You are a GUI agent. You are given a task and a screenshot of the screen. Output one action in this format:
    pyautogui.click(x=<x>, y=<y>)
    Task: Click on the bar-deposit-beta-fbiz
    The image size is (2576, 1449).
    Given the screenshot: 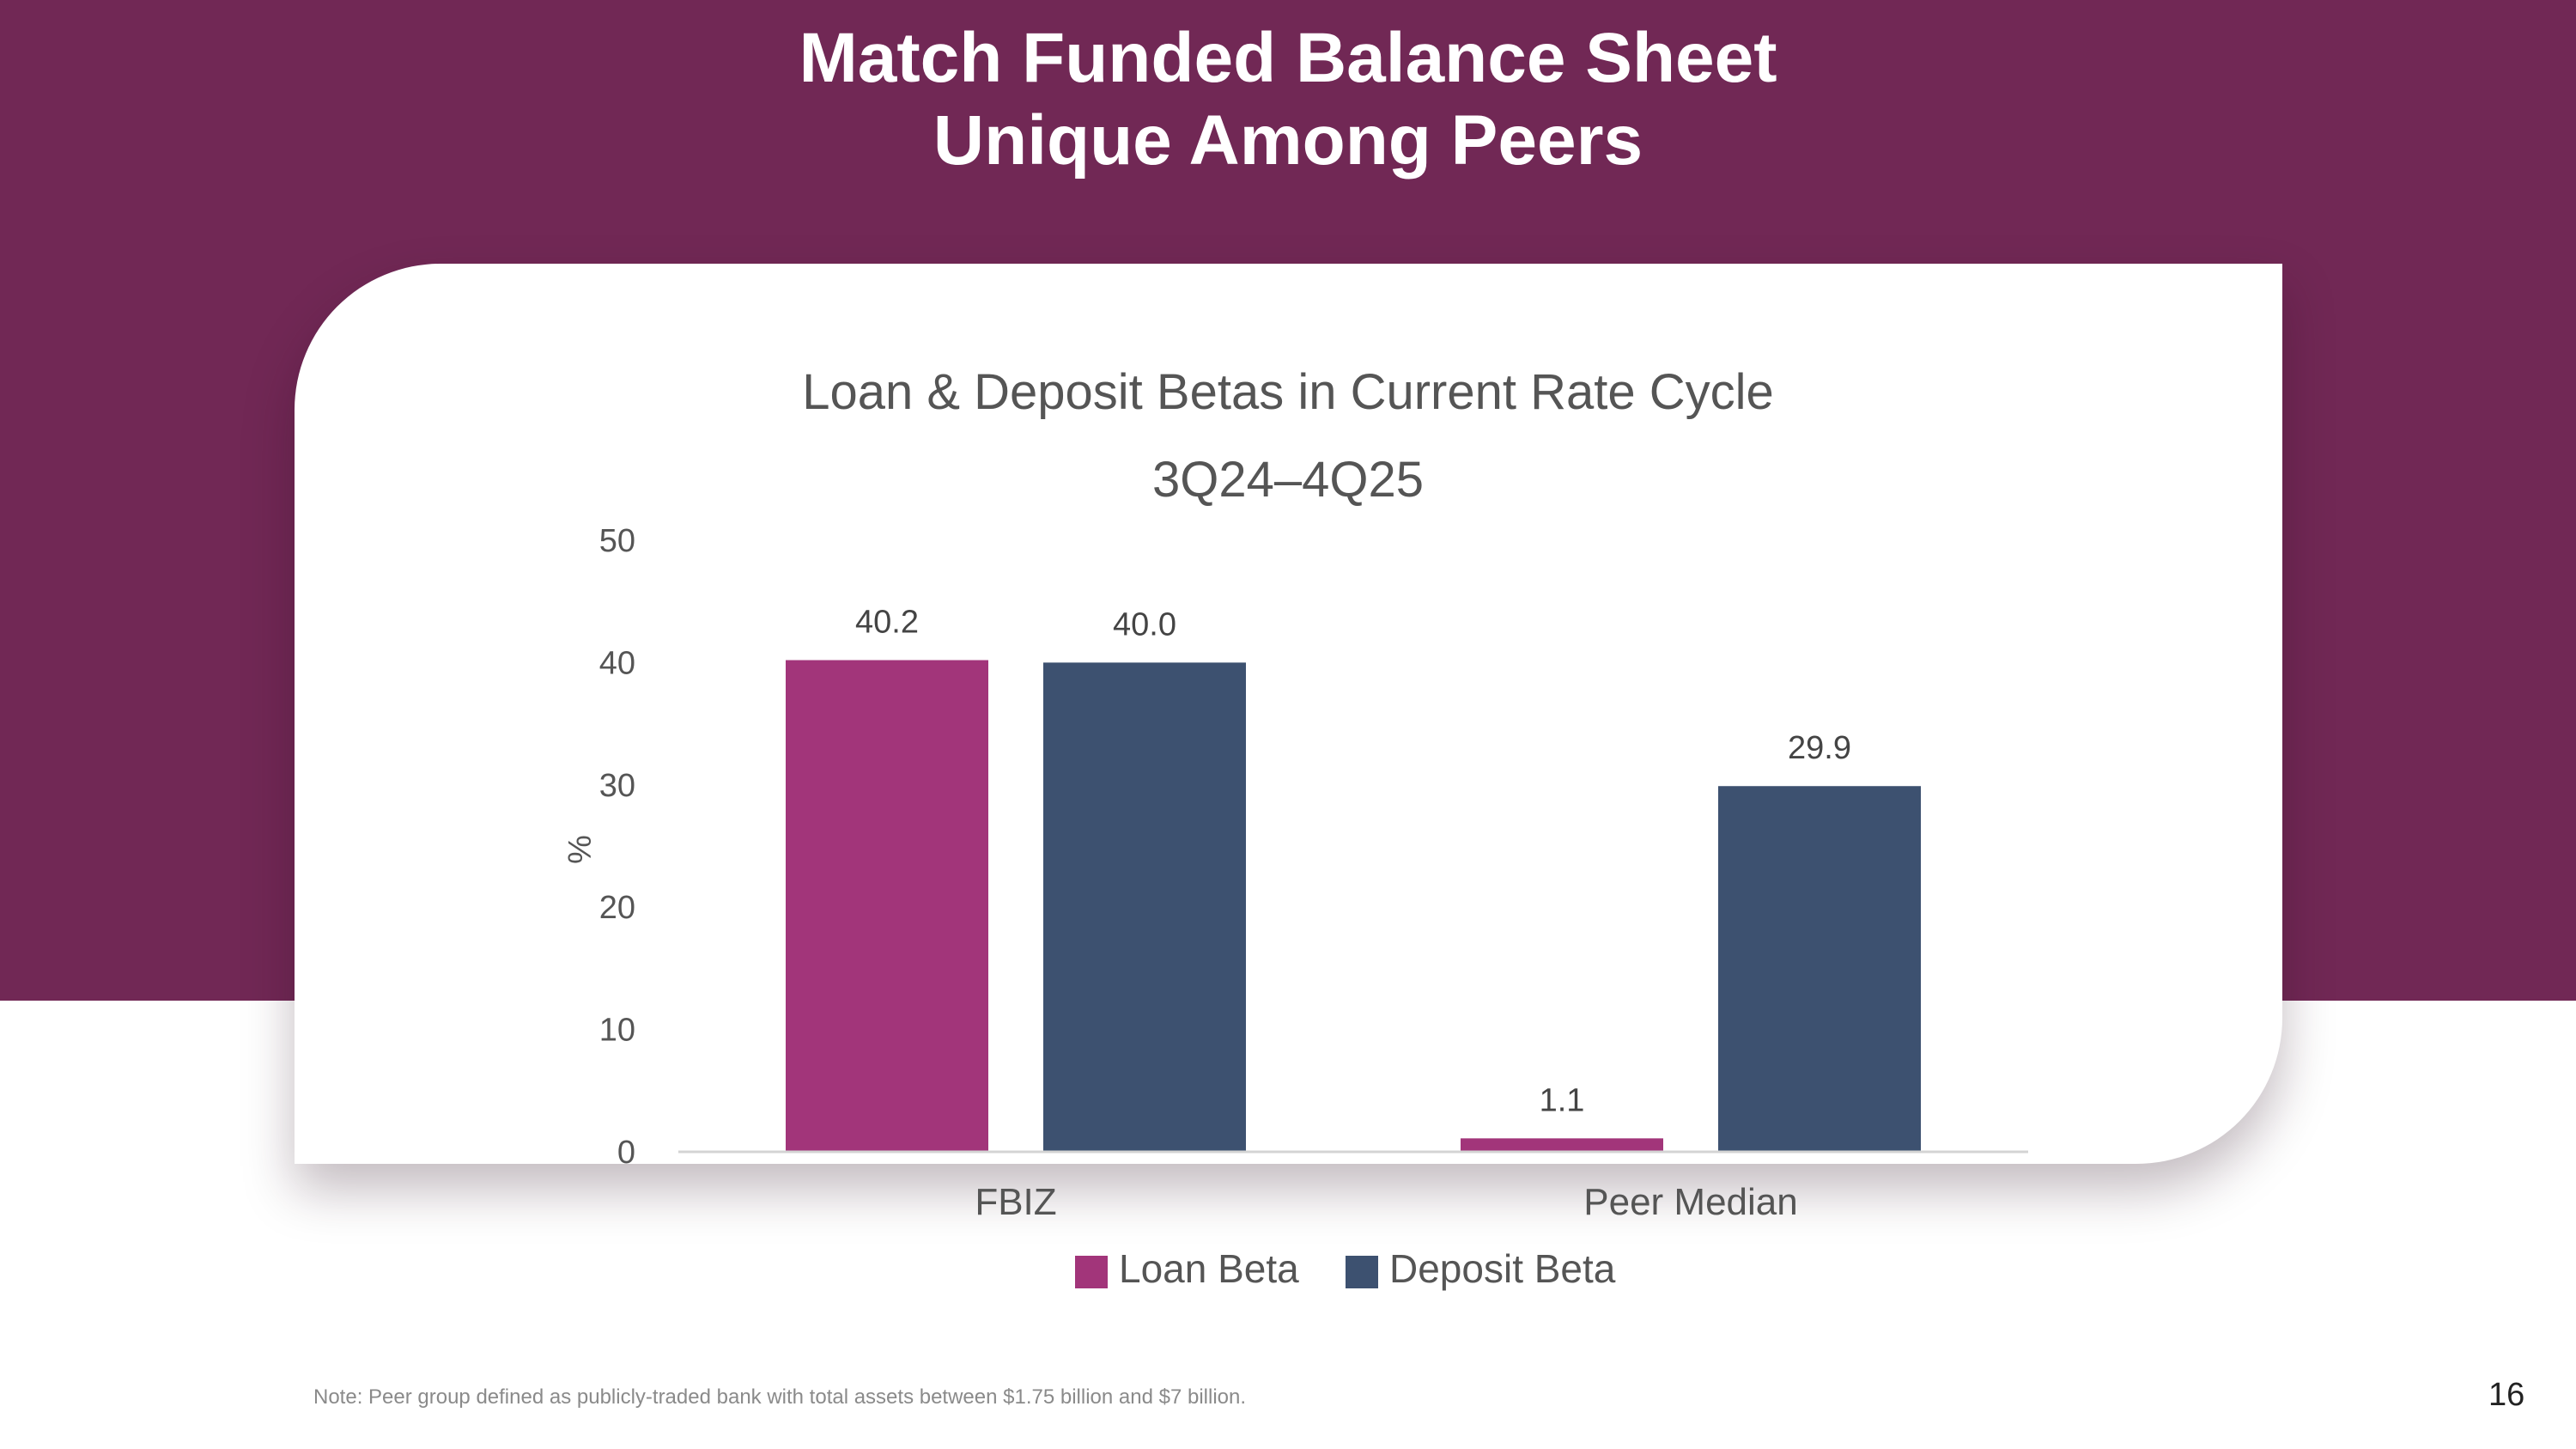 What is the action you would take?
    pyautogui.click(x=1144, y=907)
    